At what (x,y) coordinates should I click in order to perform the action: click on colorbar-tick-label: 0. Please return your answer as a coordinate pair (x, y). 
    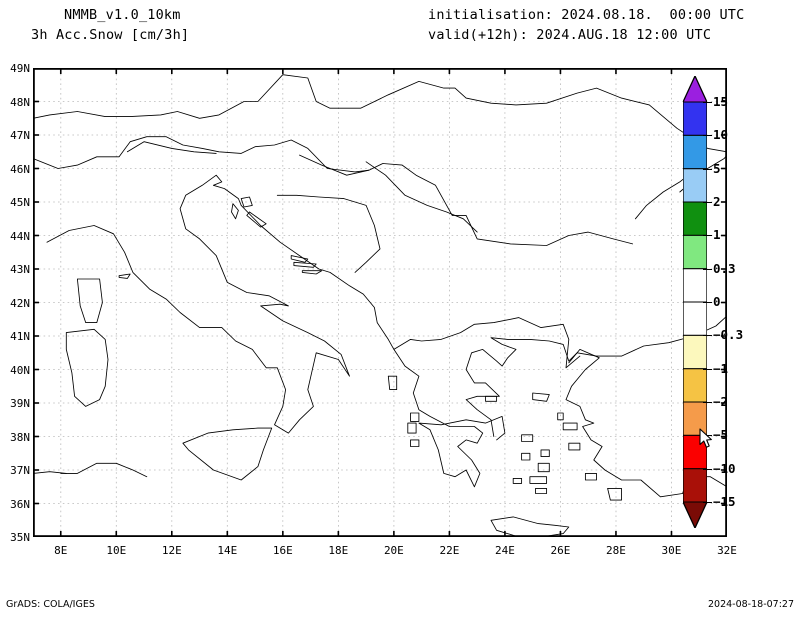
    Looking at the image, I should click on (717, 301).